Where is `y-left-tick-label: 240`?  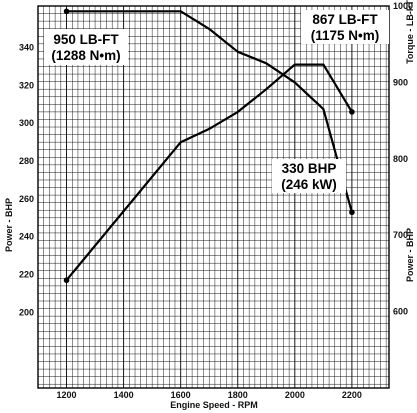 y-left-tick-label: 240 is located at coordinates (26, 237).